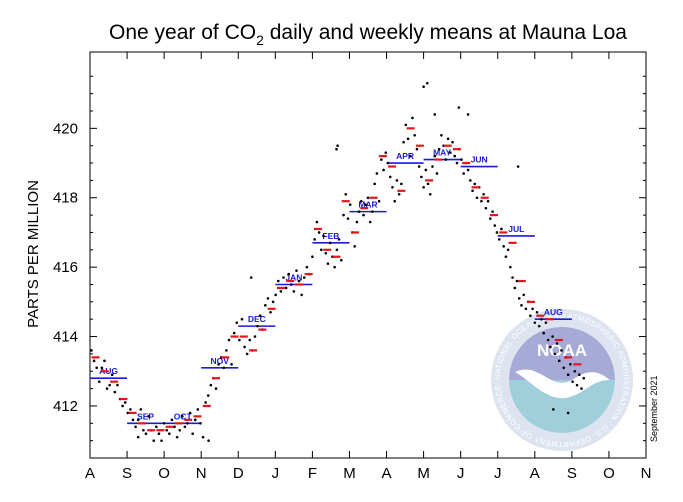 This screenshot has width=683, height=502. What do you see at coordinates (553, 312) in the screenshot?
I see `monthly-label: AUG` at bounding box center [553, 312].